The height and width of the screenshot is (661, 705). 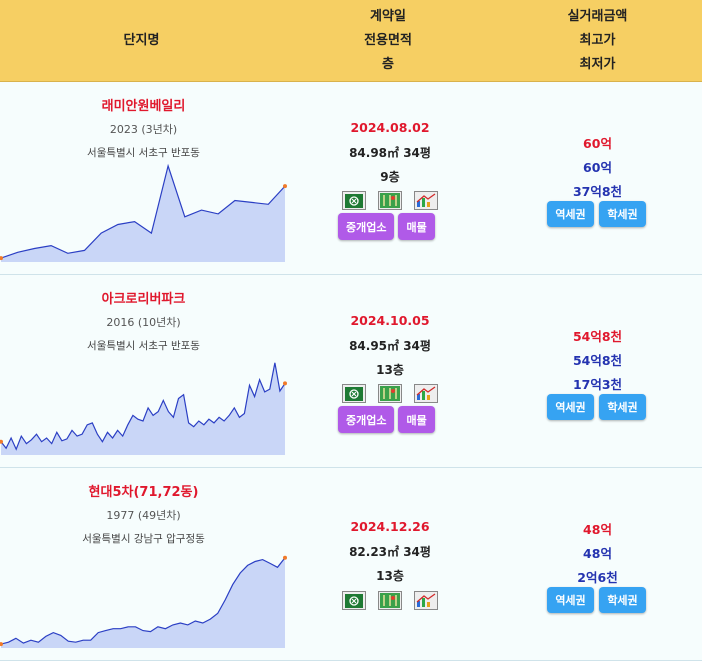 What do you see at coordinates (143, 129) in the screenshot?
I see `build-year: 2023 (3년차)` at bounding box center [143, 129].